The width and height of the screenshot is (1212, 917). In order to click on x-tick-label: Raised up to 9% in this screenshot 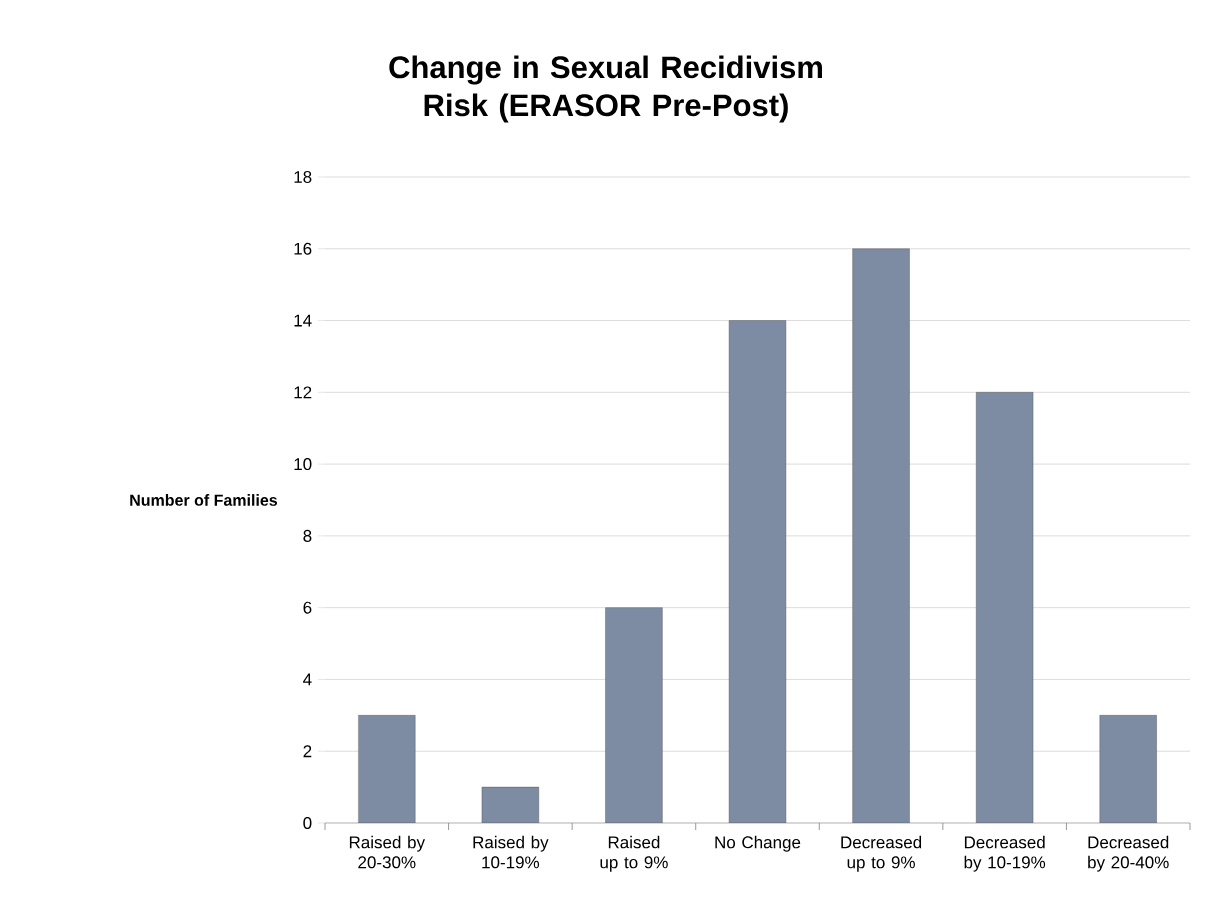, I will do `click(634, 853)`.